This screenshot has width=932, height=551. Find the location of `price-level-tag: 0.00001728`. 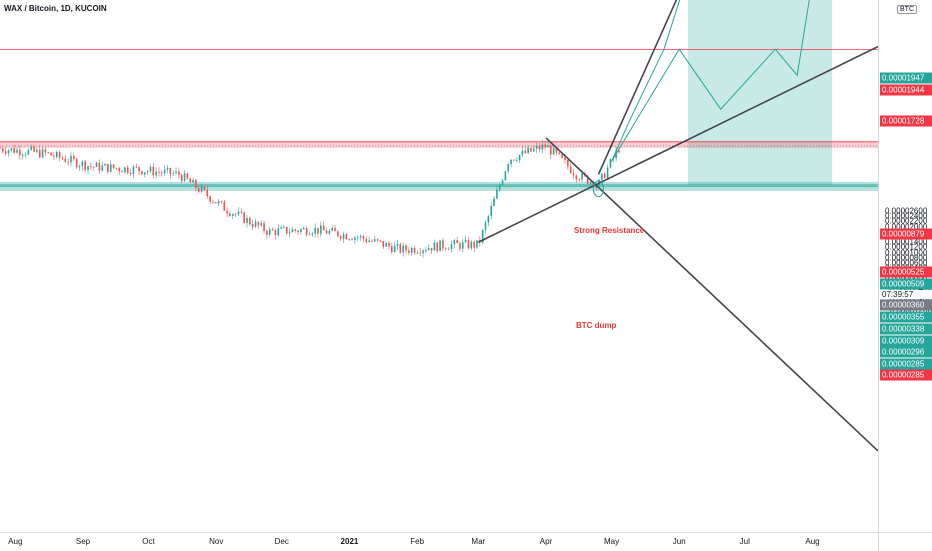

price-level-tag: 0.00001728 is located at coordinates (906, 121).